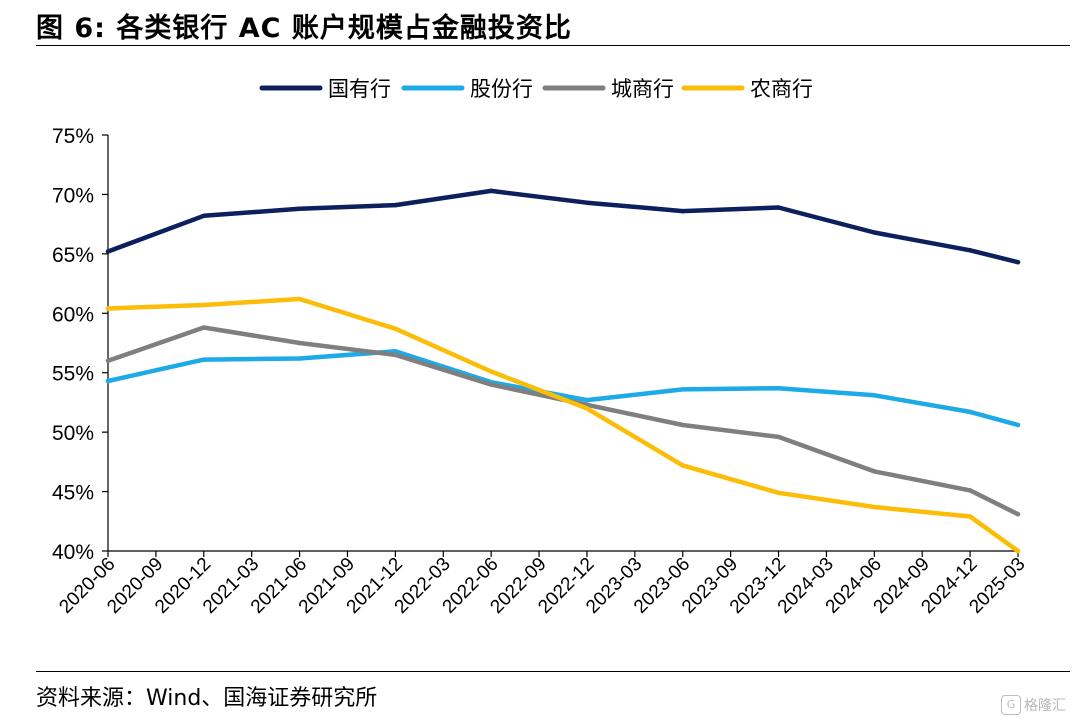 The image size is (1080, 721). What do you see at coordinates (73, 552) in the screenshot?
I see `y-tick-label: 40%` at bounding box center [73, 552].